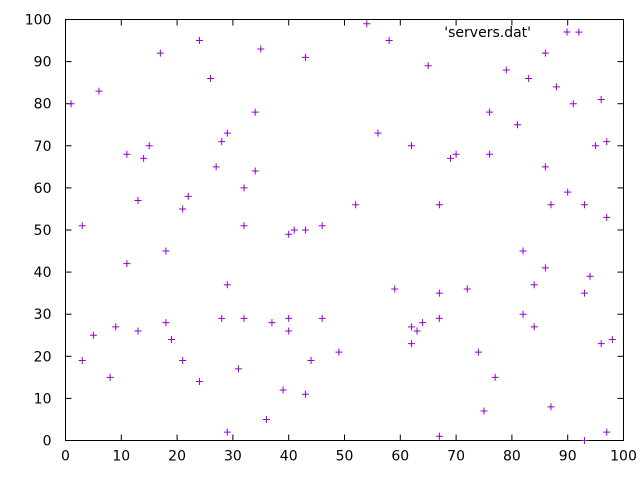 This screenshot has height=480, width=640. What do you see at coordinates (43, 399) in the screenshot?
I see `y-tick-label: 10` at bounding box center [43, 399].